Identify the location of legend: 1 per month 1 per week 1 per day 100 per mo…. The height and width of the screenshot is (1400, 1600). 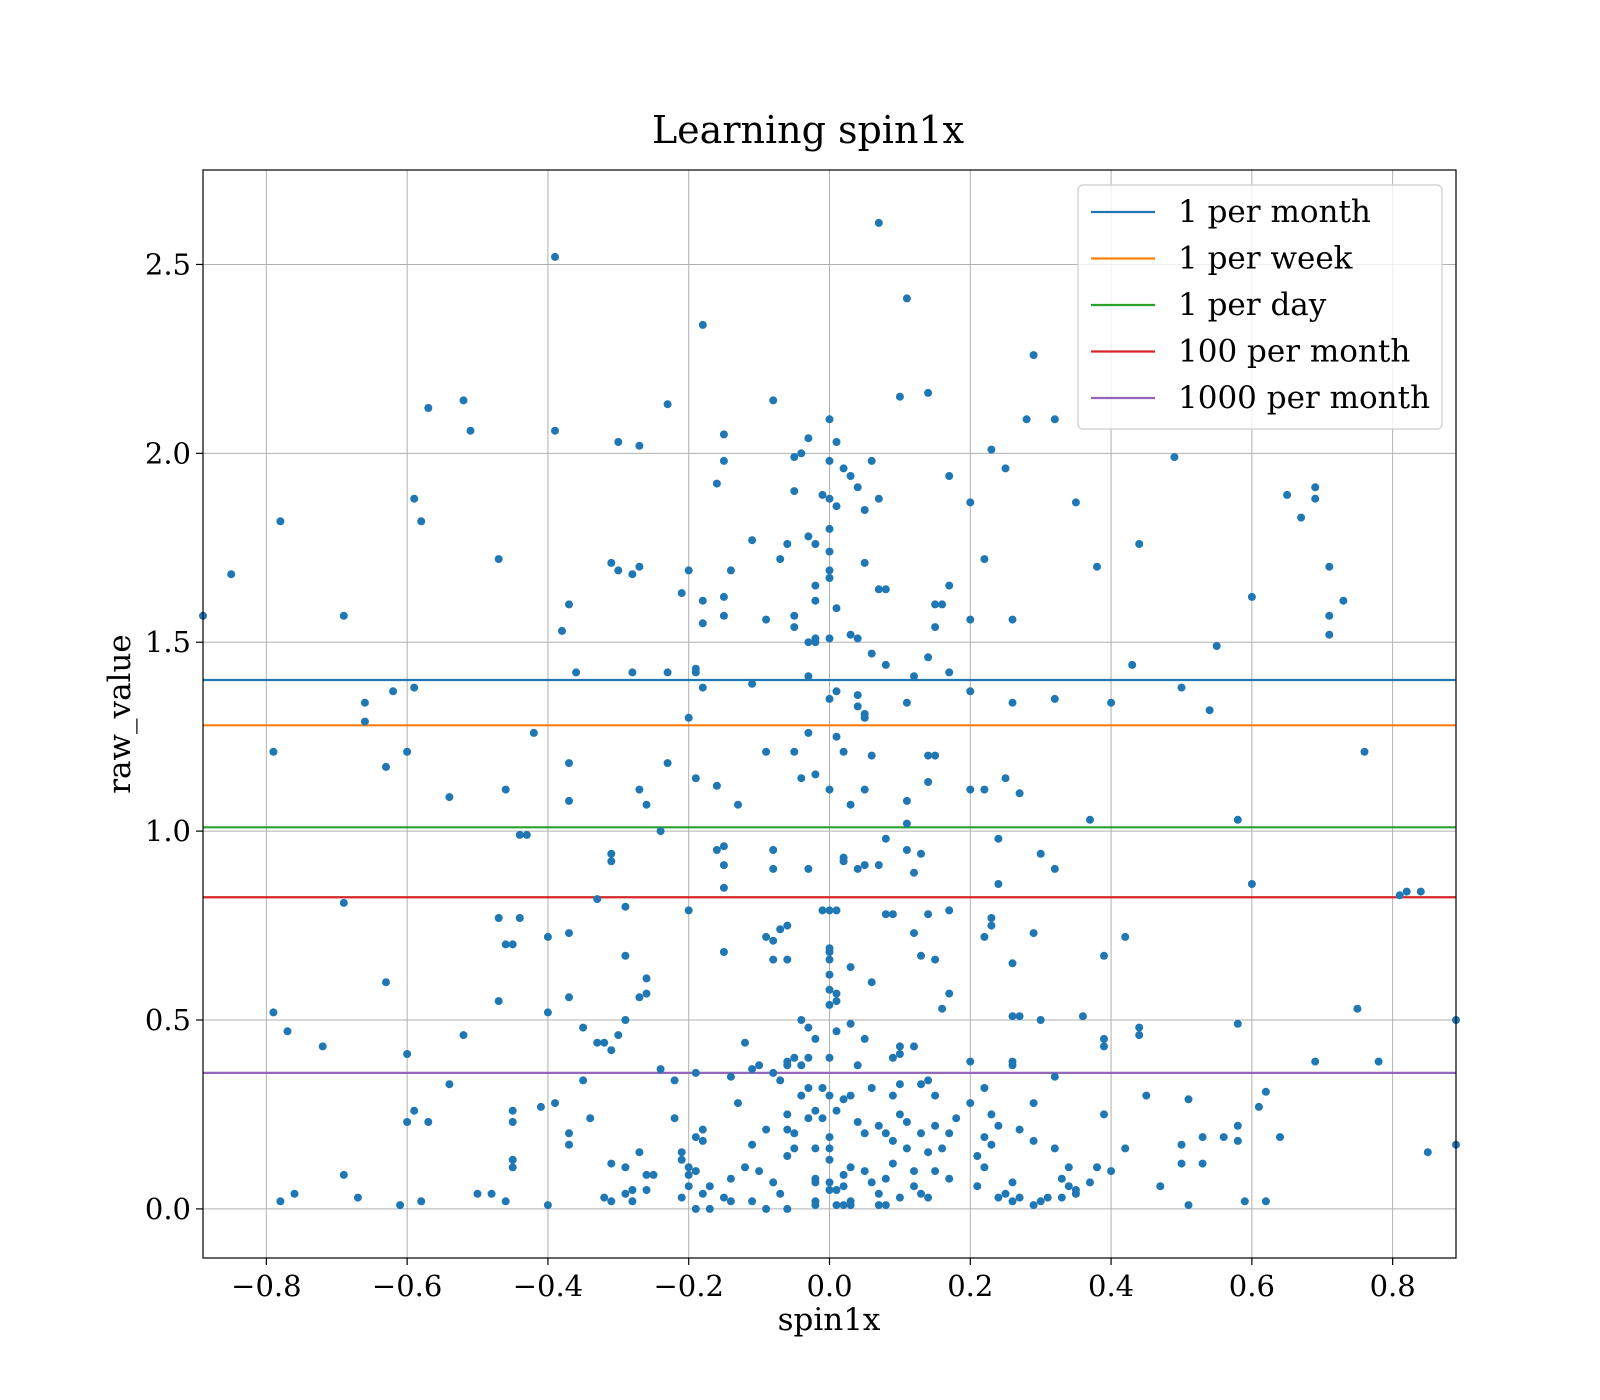
(1260, 307).